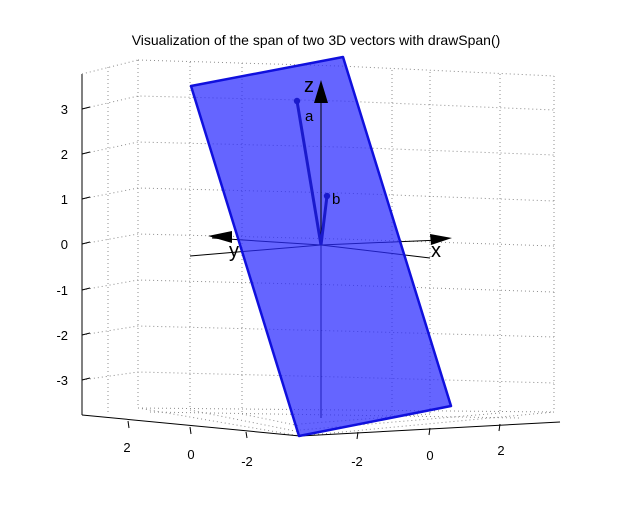 The image size is (620, 512). I want to click on axis-arrows, so click(330, 162).